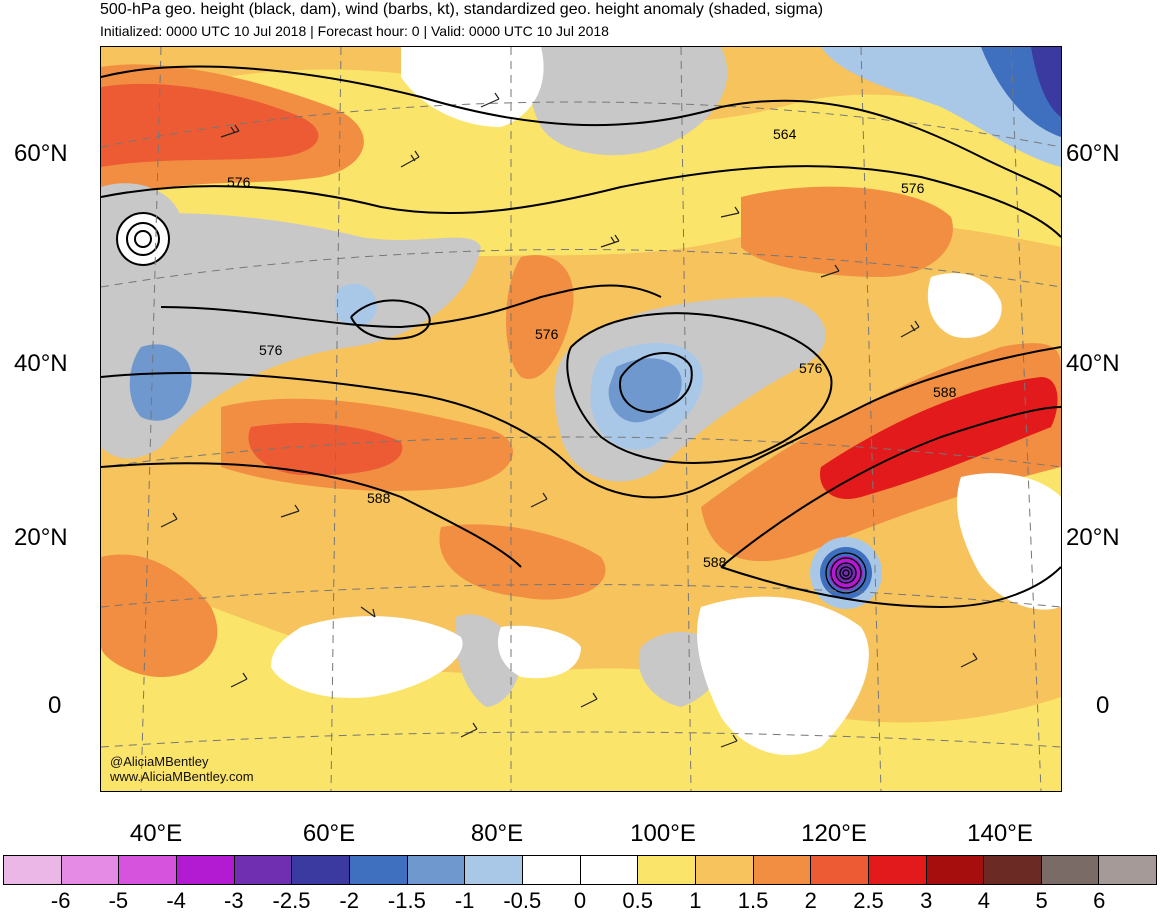 This screenshot has height=913, width=1160. I want to click on colorbar-label: -5, so click(118, 900).